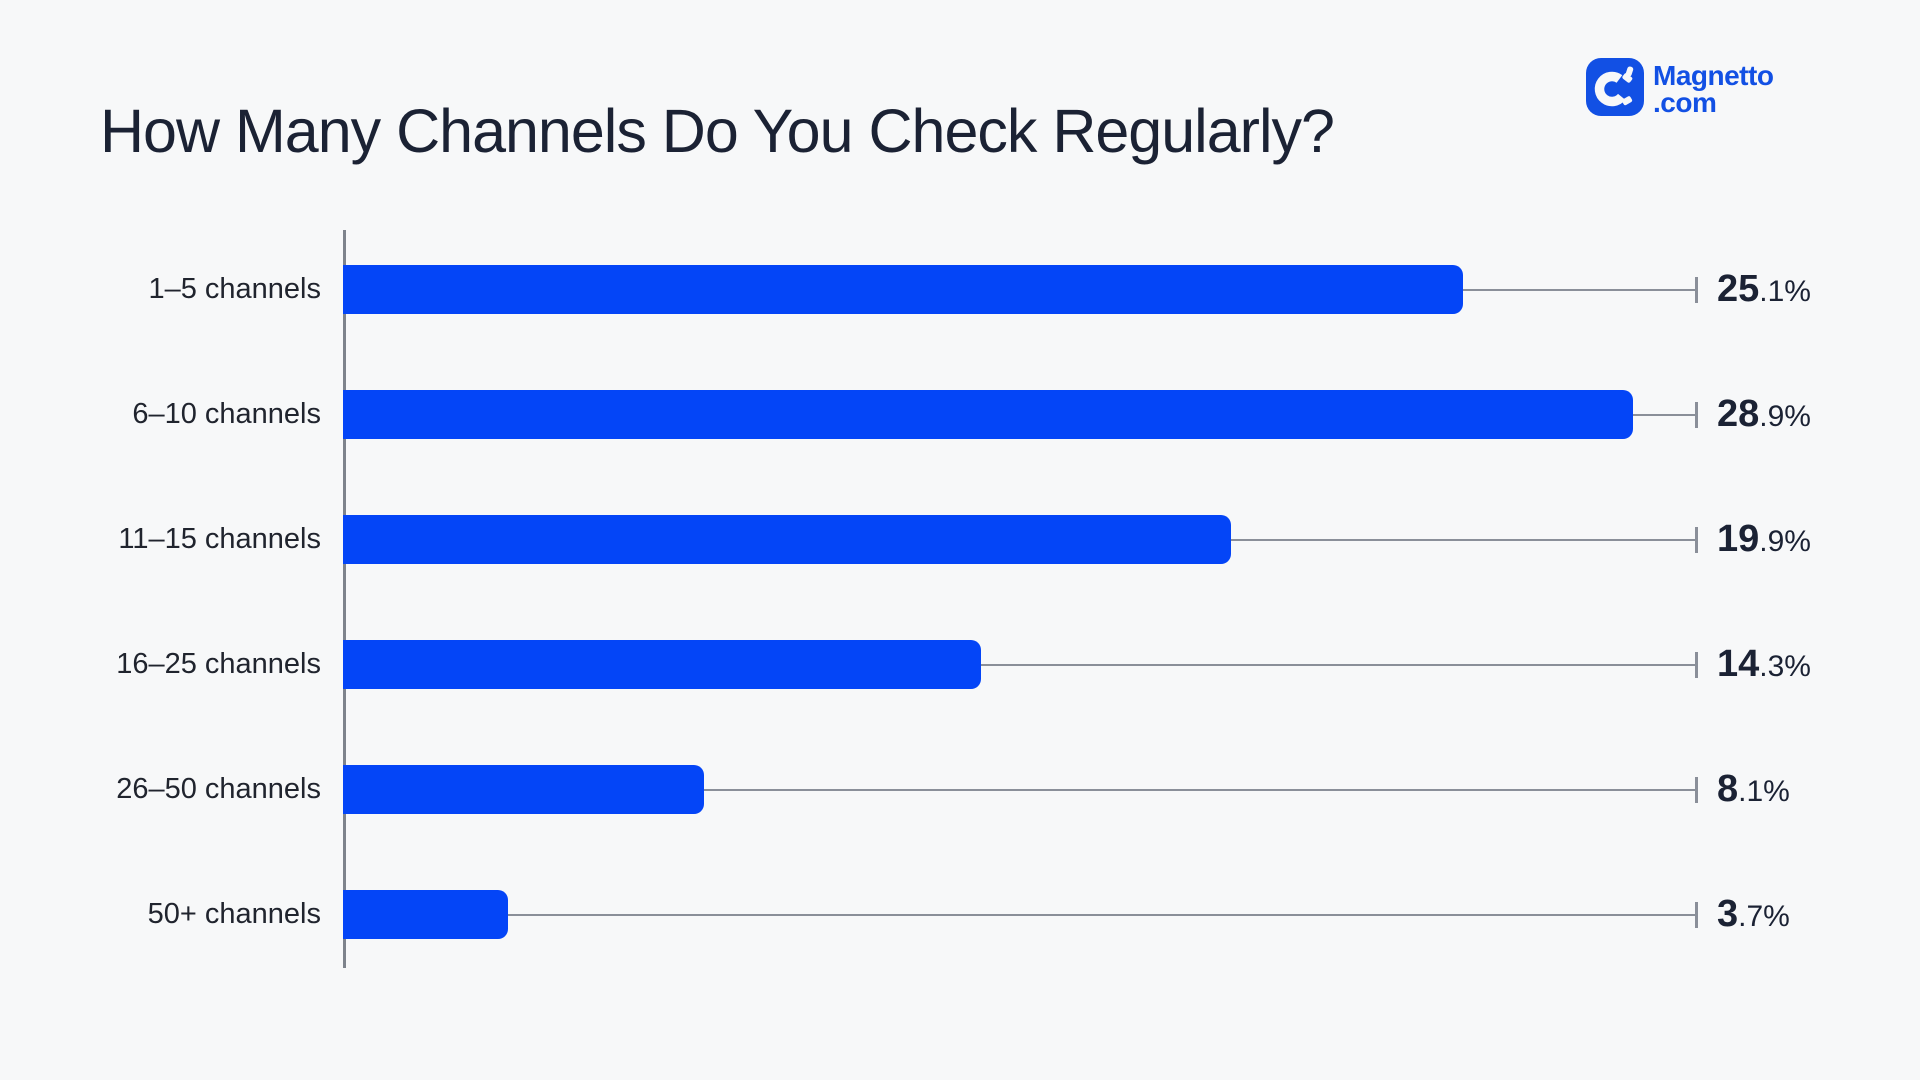 This screenshot has width=1920, height=1080. I want to click on brand-logo: Magnetto .com, so click(1680, 88).